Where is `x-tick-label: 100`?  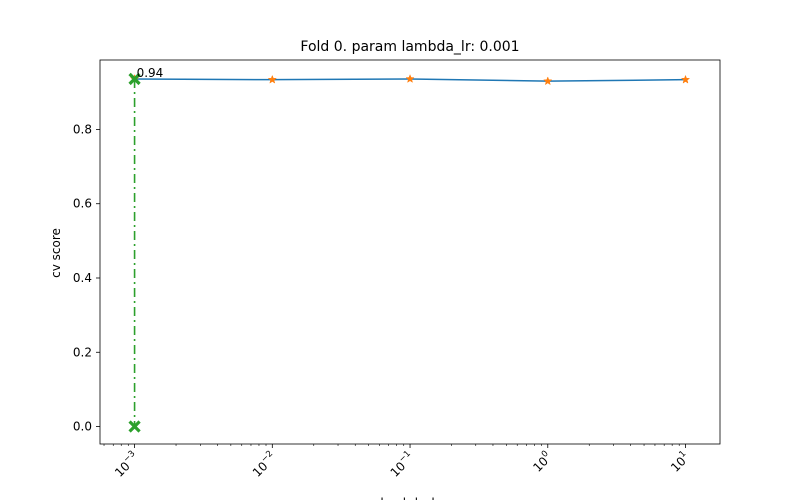
x-tick-label: 100 is located at coordinates (542, 462).